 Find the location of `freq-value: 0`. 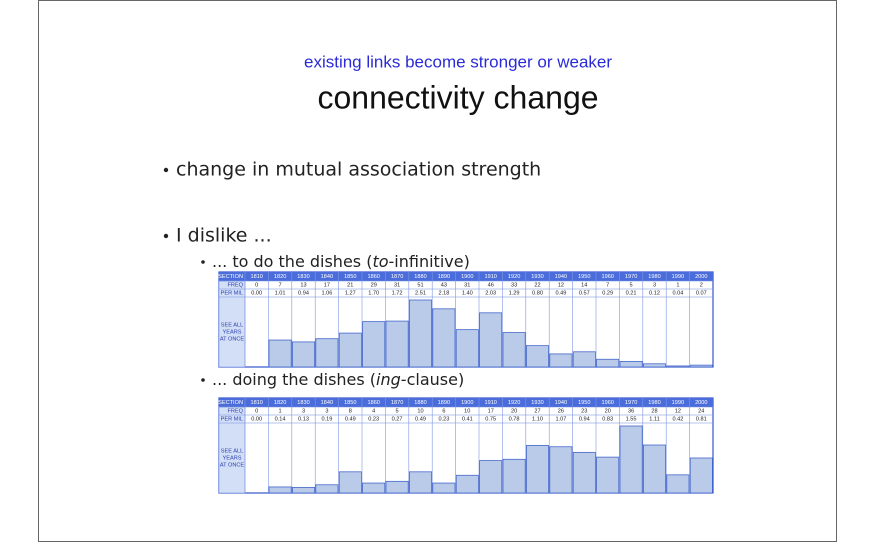

freq-value: 0 is located at coordinates (256, 285).